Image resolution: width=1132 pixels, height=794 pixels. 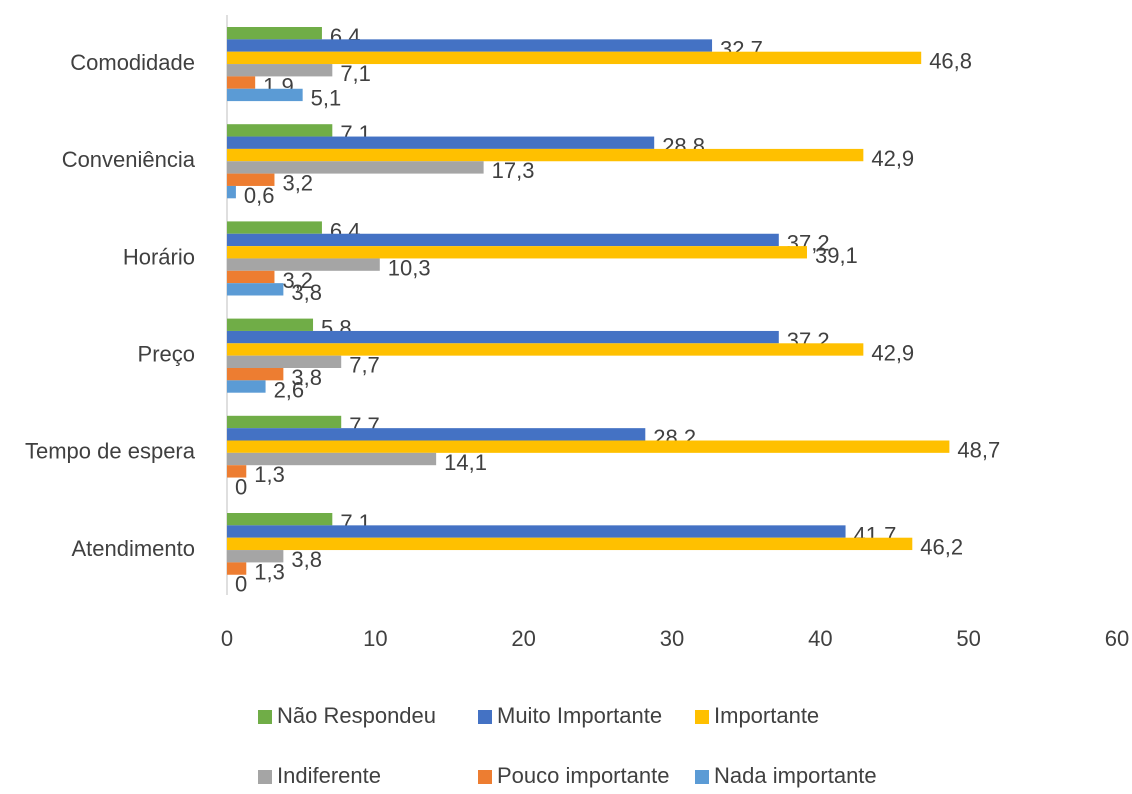 What do you see at coordinates (329, 775) in the screenshot?
I see `legend-label: Indiferente` at bounding box center [329, 775].